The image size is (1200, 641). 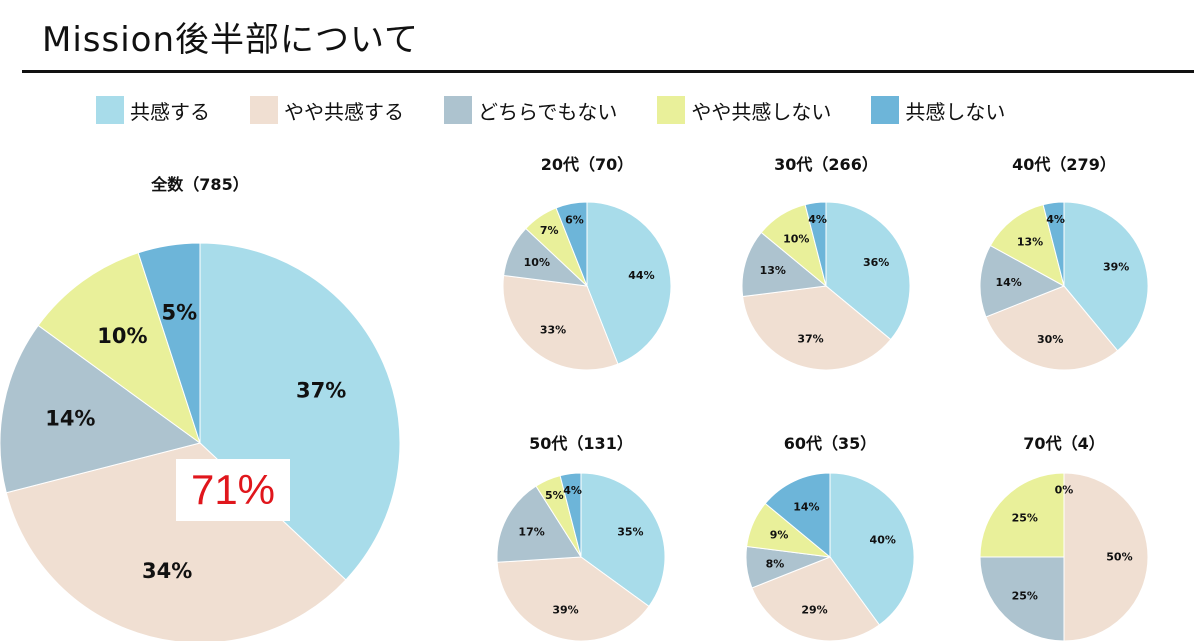 What do you see at coordinates (779, 534) in the screenshot?
I see `pie-data-label: 9%` at bounding box center [779, 534].